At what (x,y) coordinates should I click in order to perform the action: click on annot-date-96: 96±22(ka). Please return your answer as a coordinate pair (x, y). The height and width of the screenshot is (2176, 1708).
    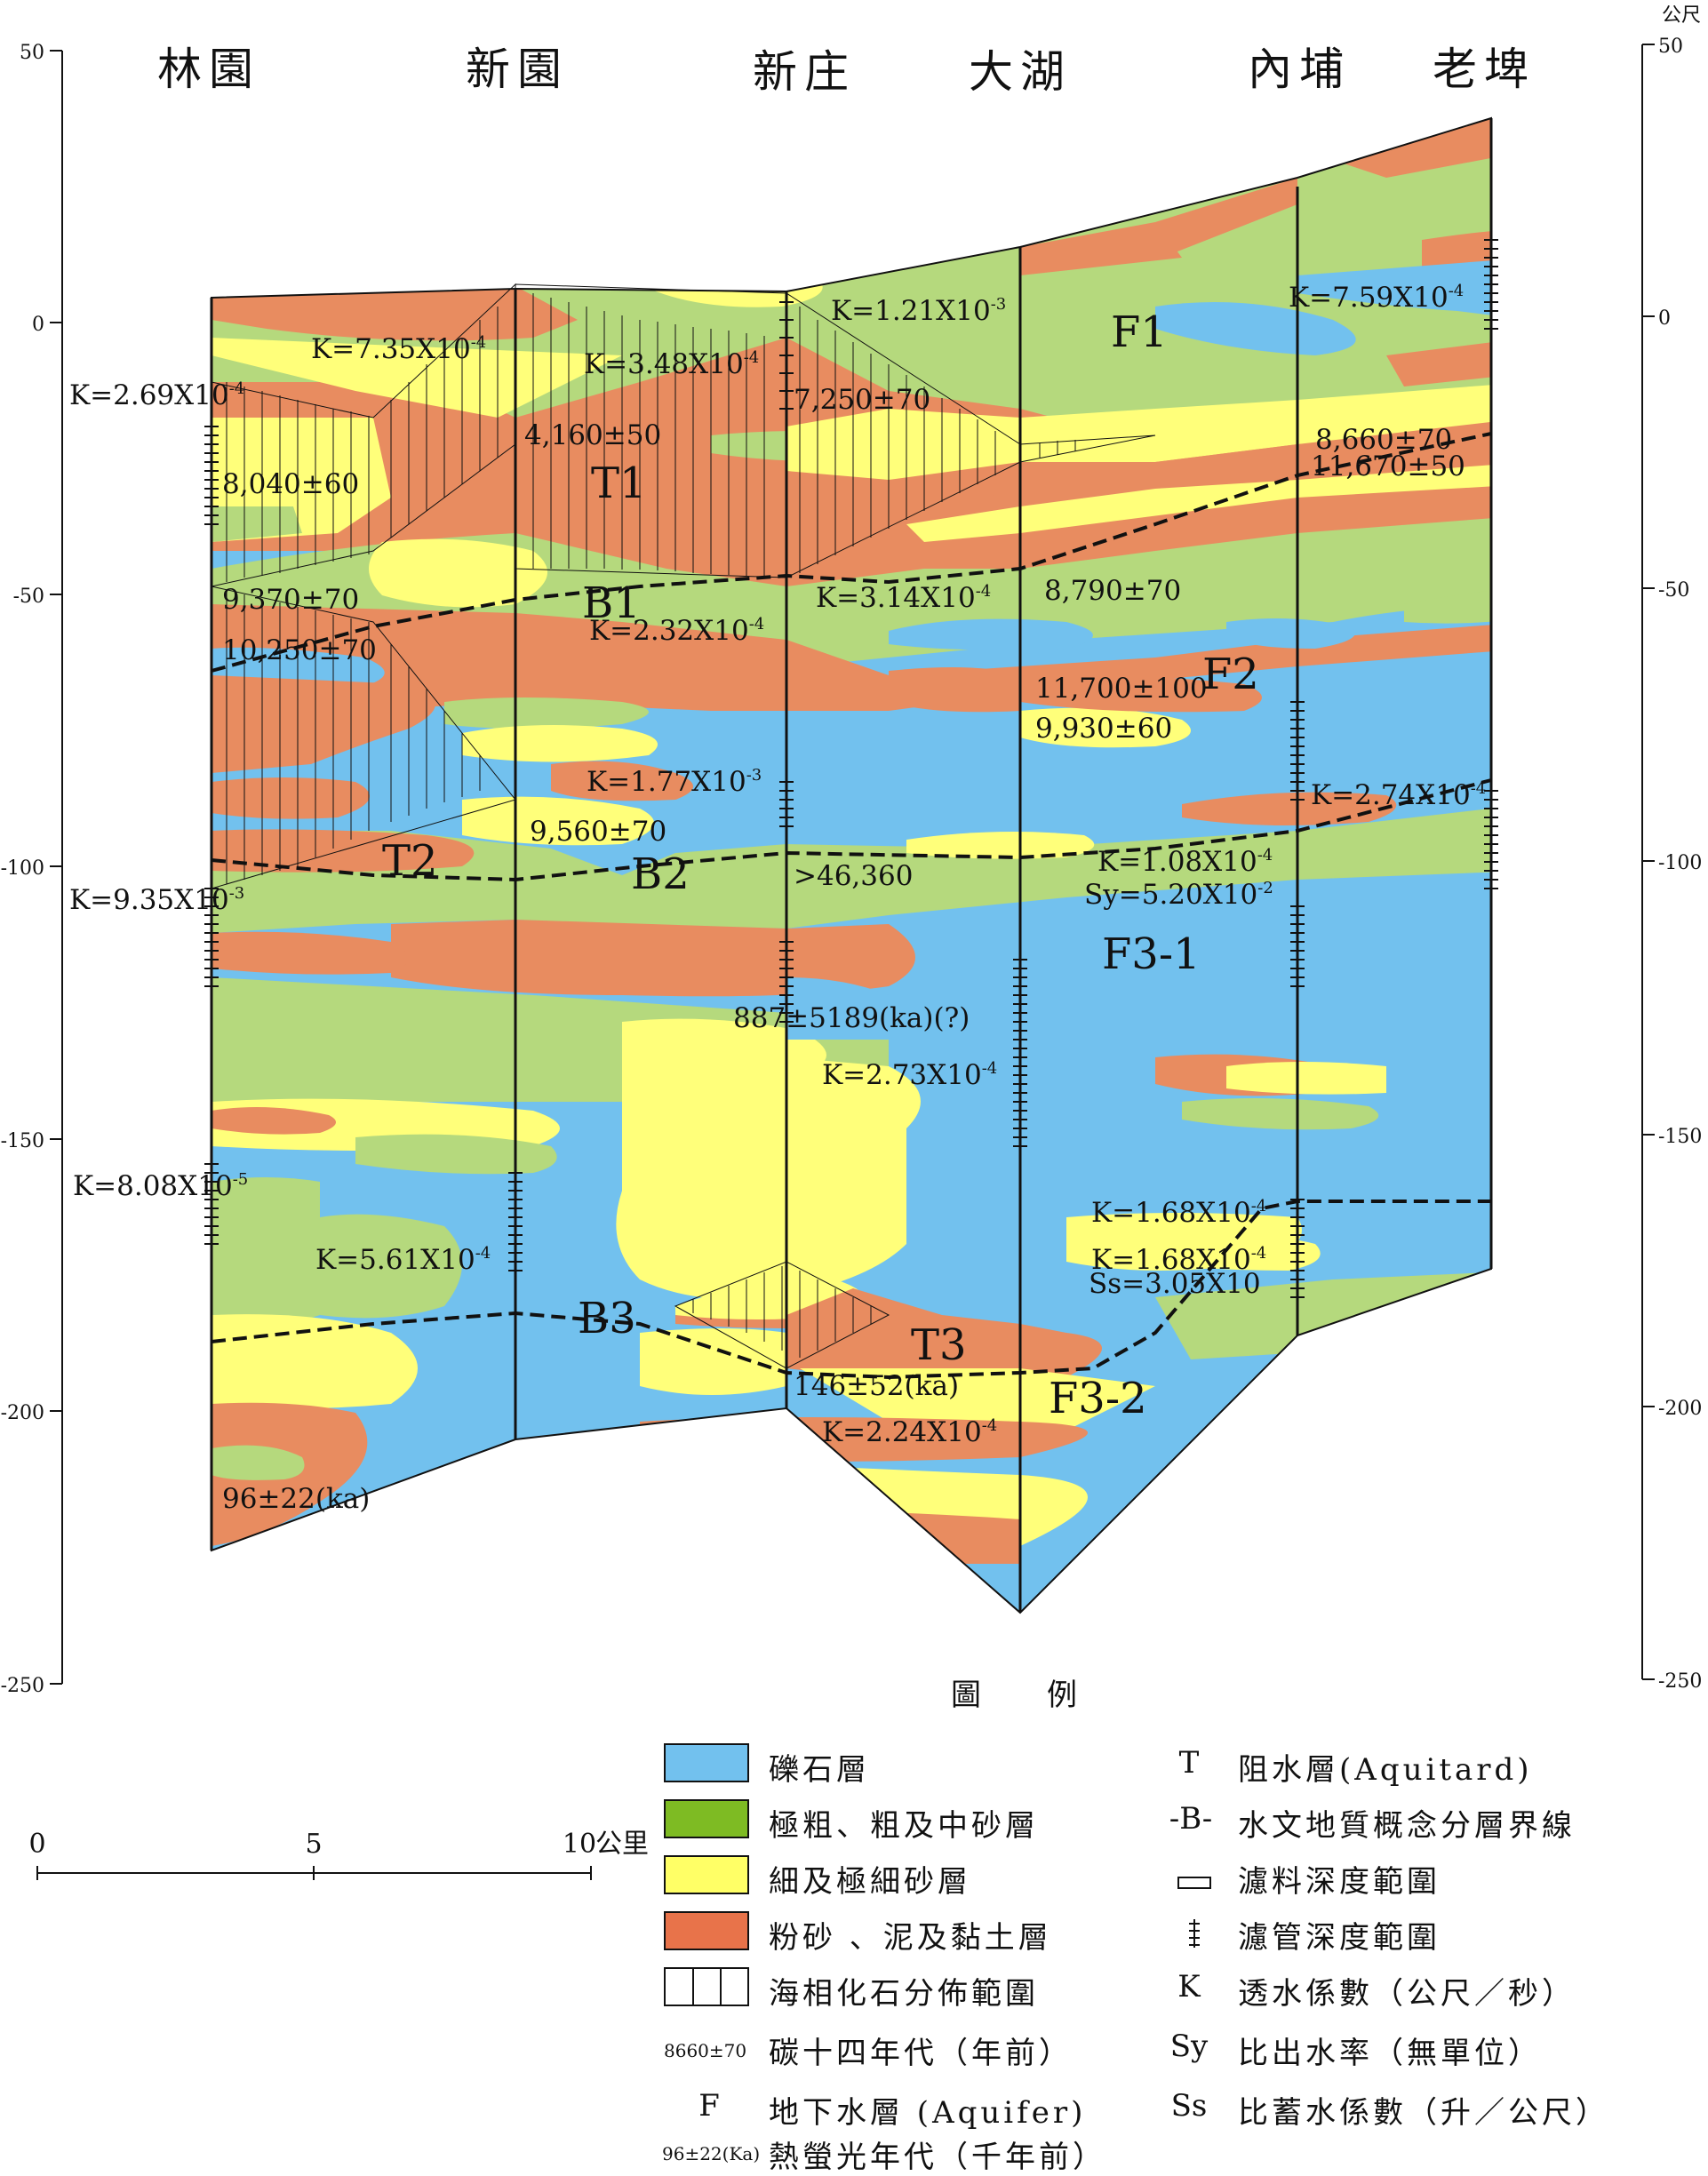
    Looking at the image, I should click on (296, 1499).